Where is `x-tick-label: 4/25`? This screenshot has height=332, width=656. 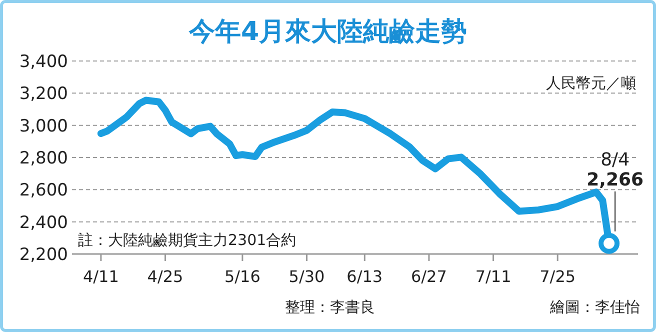 x-tick-label: 4/25 is located at coordinates (165, 276).